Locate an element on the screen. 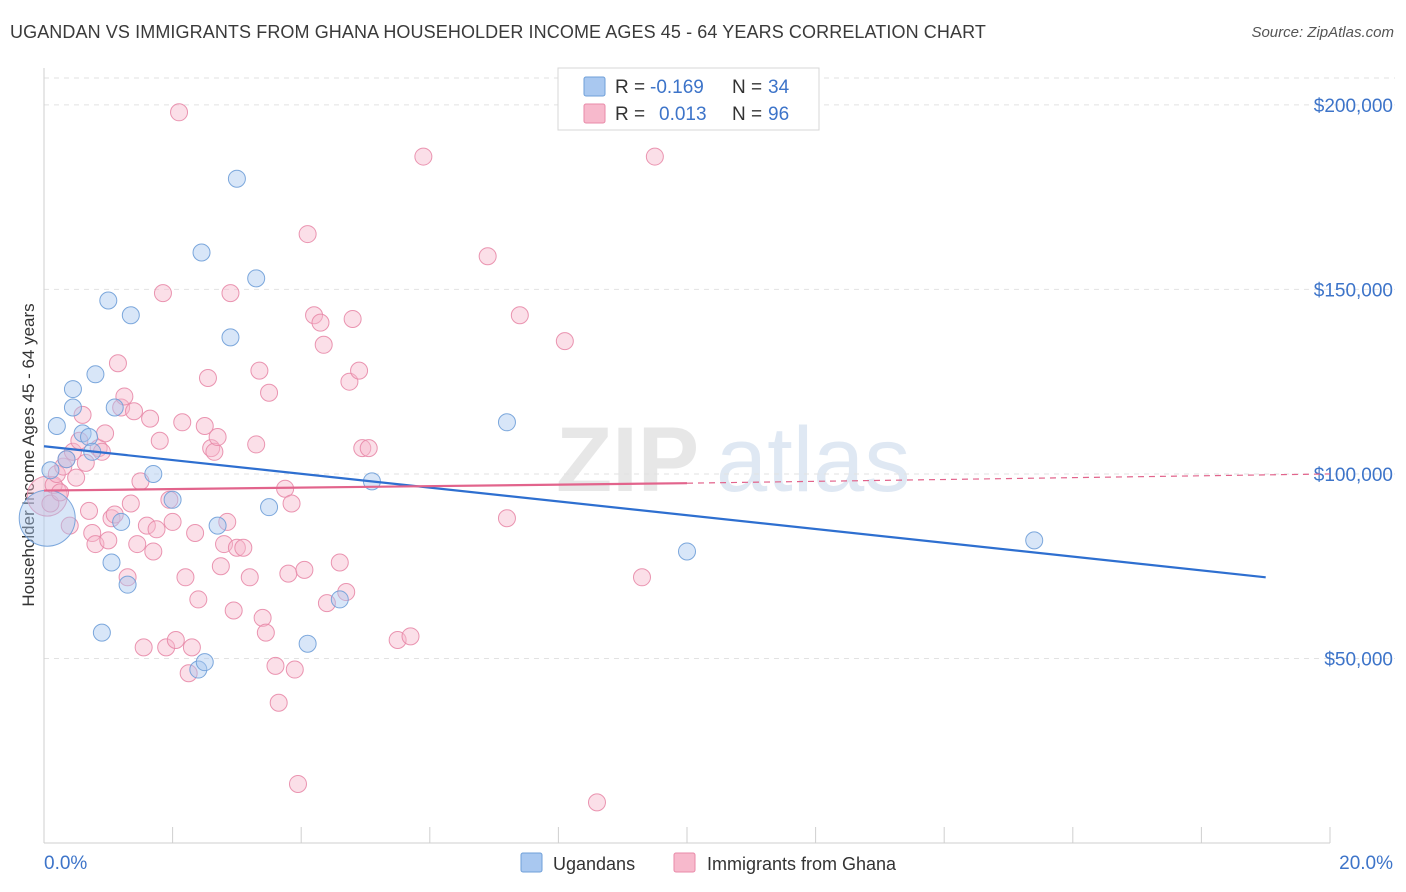  ghana-trend-line-extension is located at coordinates (1008, 478).